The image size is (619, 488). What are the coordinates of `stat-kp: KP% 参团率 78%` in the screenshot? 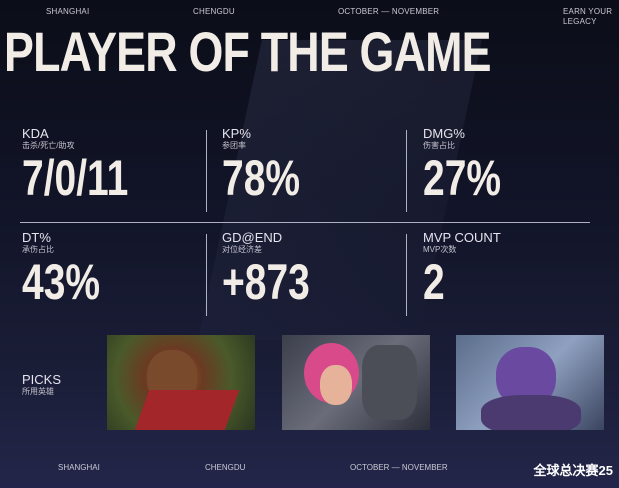 It's located at (312, 166).